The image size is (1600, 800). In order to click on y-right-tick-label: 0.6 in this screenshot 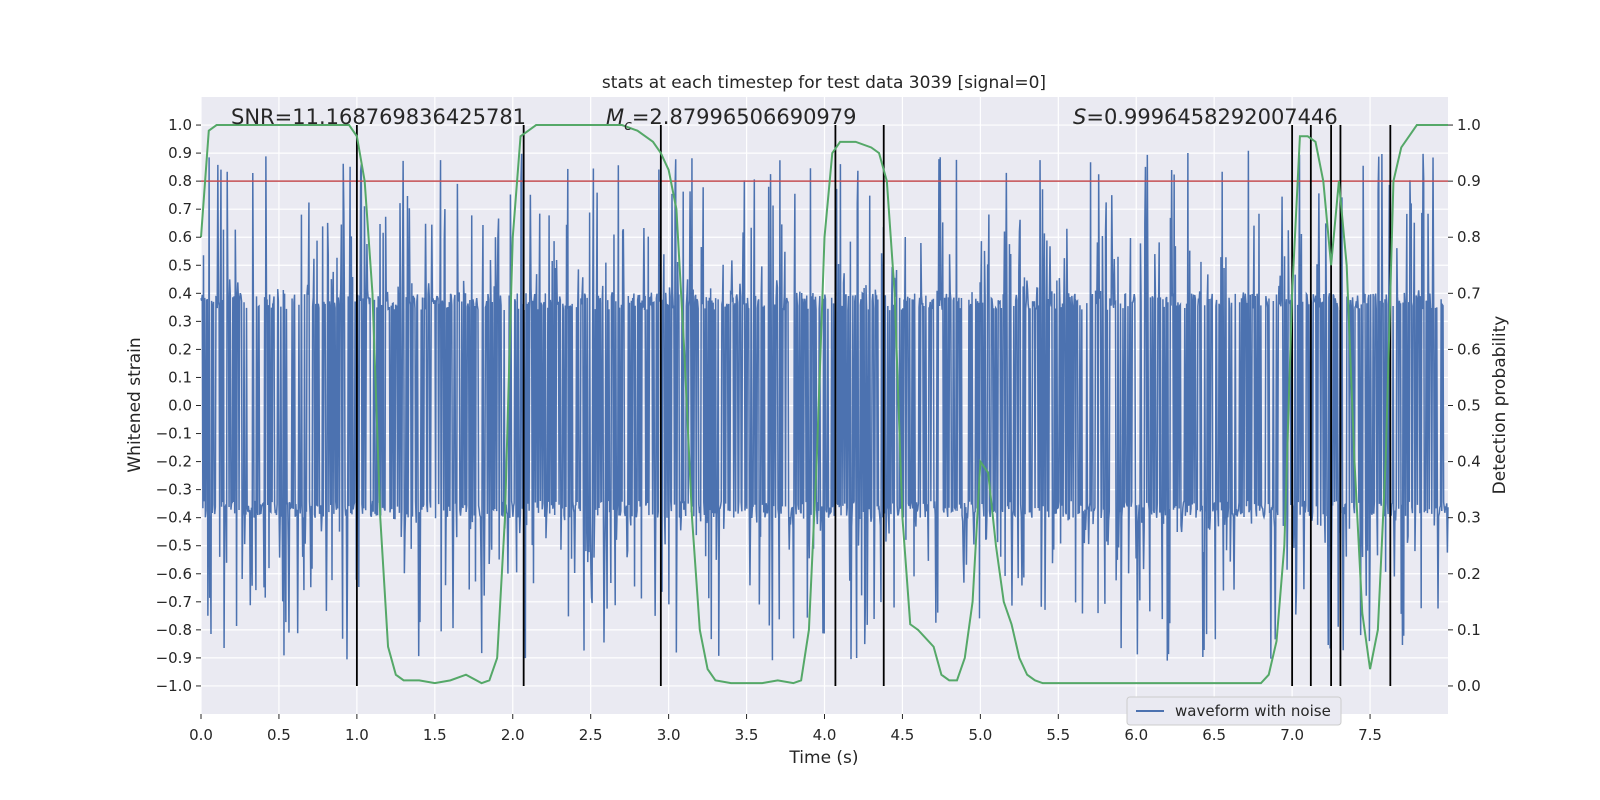, I will do `click(1469, 349)`.